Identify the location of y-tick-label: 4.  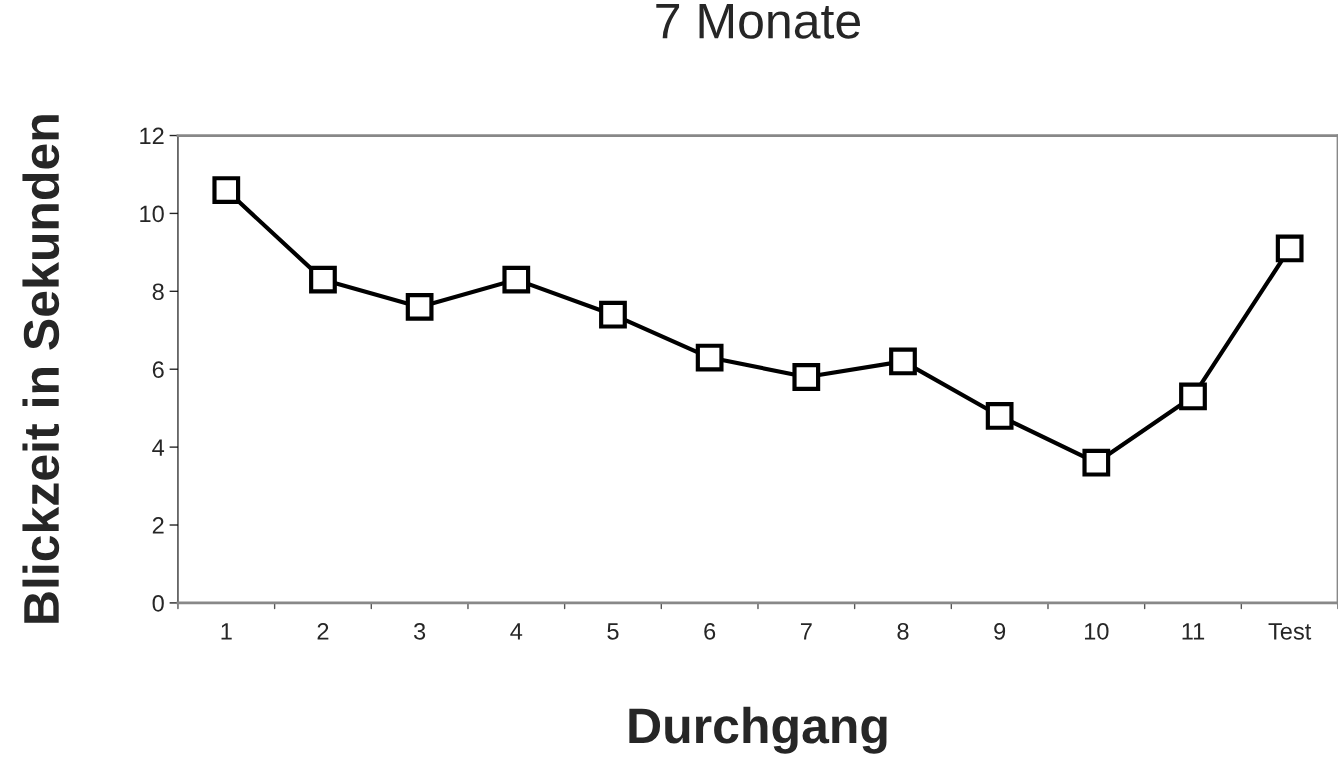
(158, 447).